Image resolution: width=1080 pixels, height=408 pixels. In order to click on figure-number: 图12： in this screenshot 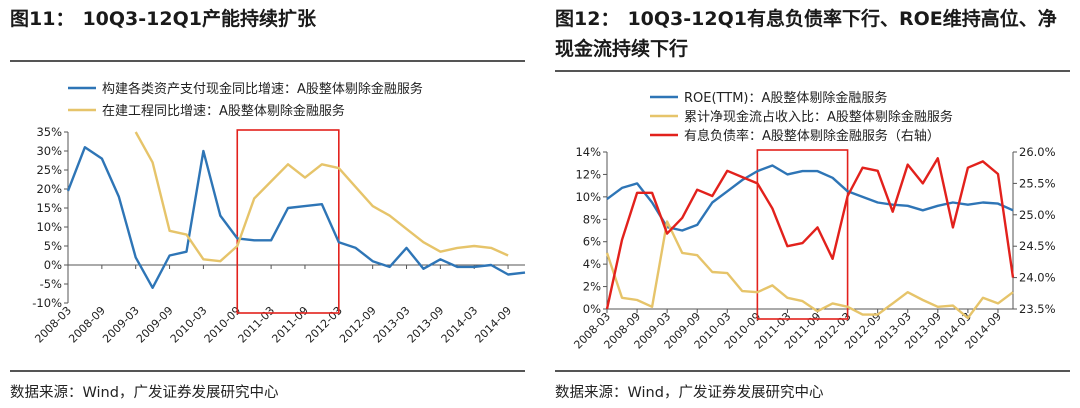, I will do `click(587, 19)`.